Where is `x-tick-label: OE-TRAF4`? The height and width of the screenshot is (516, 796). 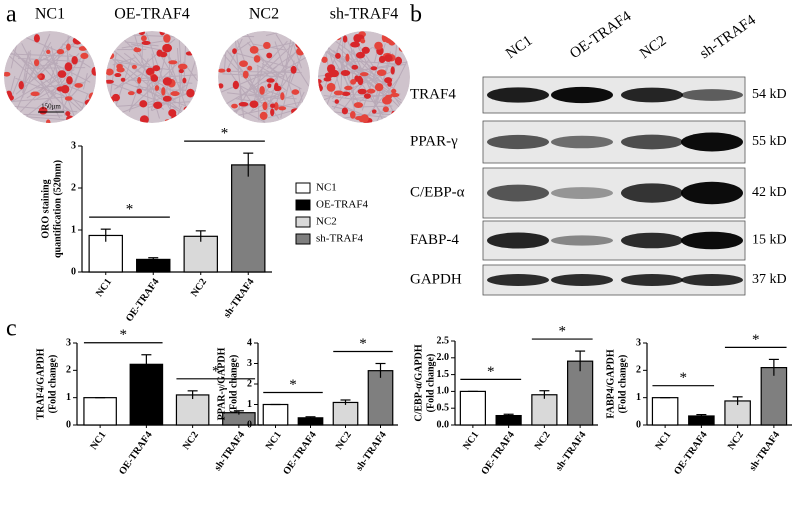
x-tick-label: OE-TRAF4 is located at coordinates (498, 453).